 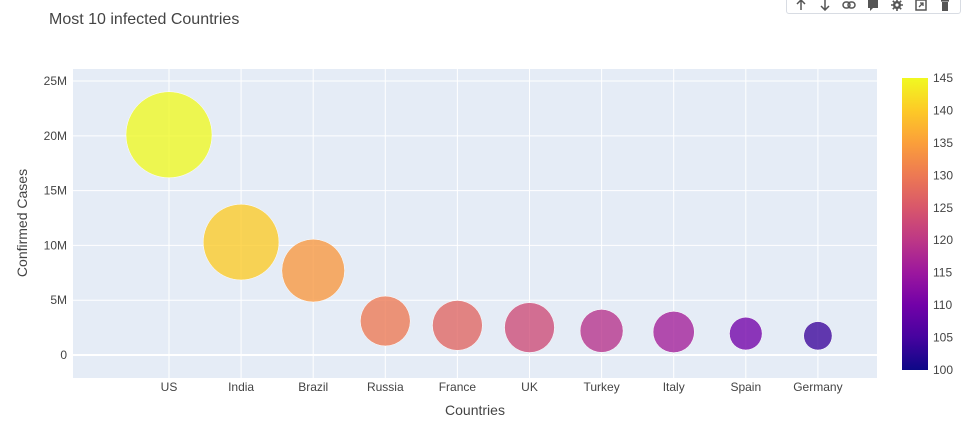 I want to click on gear-icon, so click(x=897, y=6).